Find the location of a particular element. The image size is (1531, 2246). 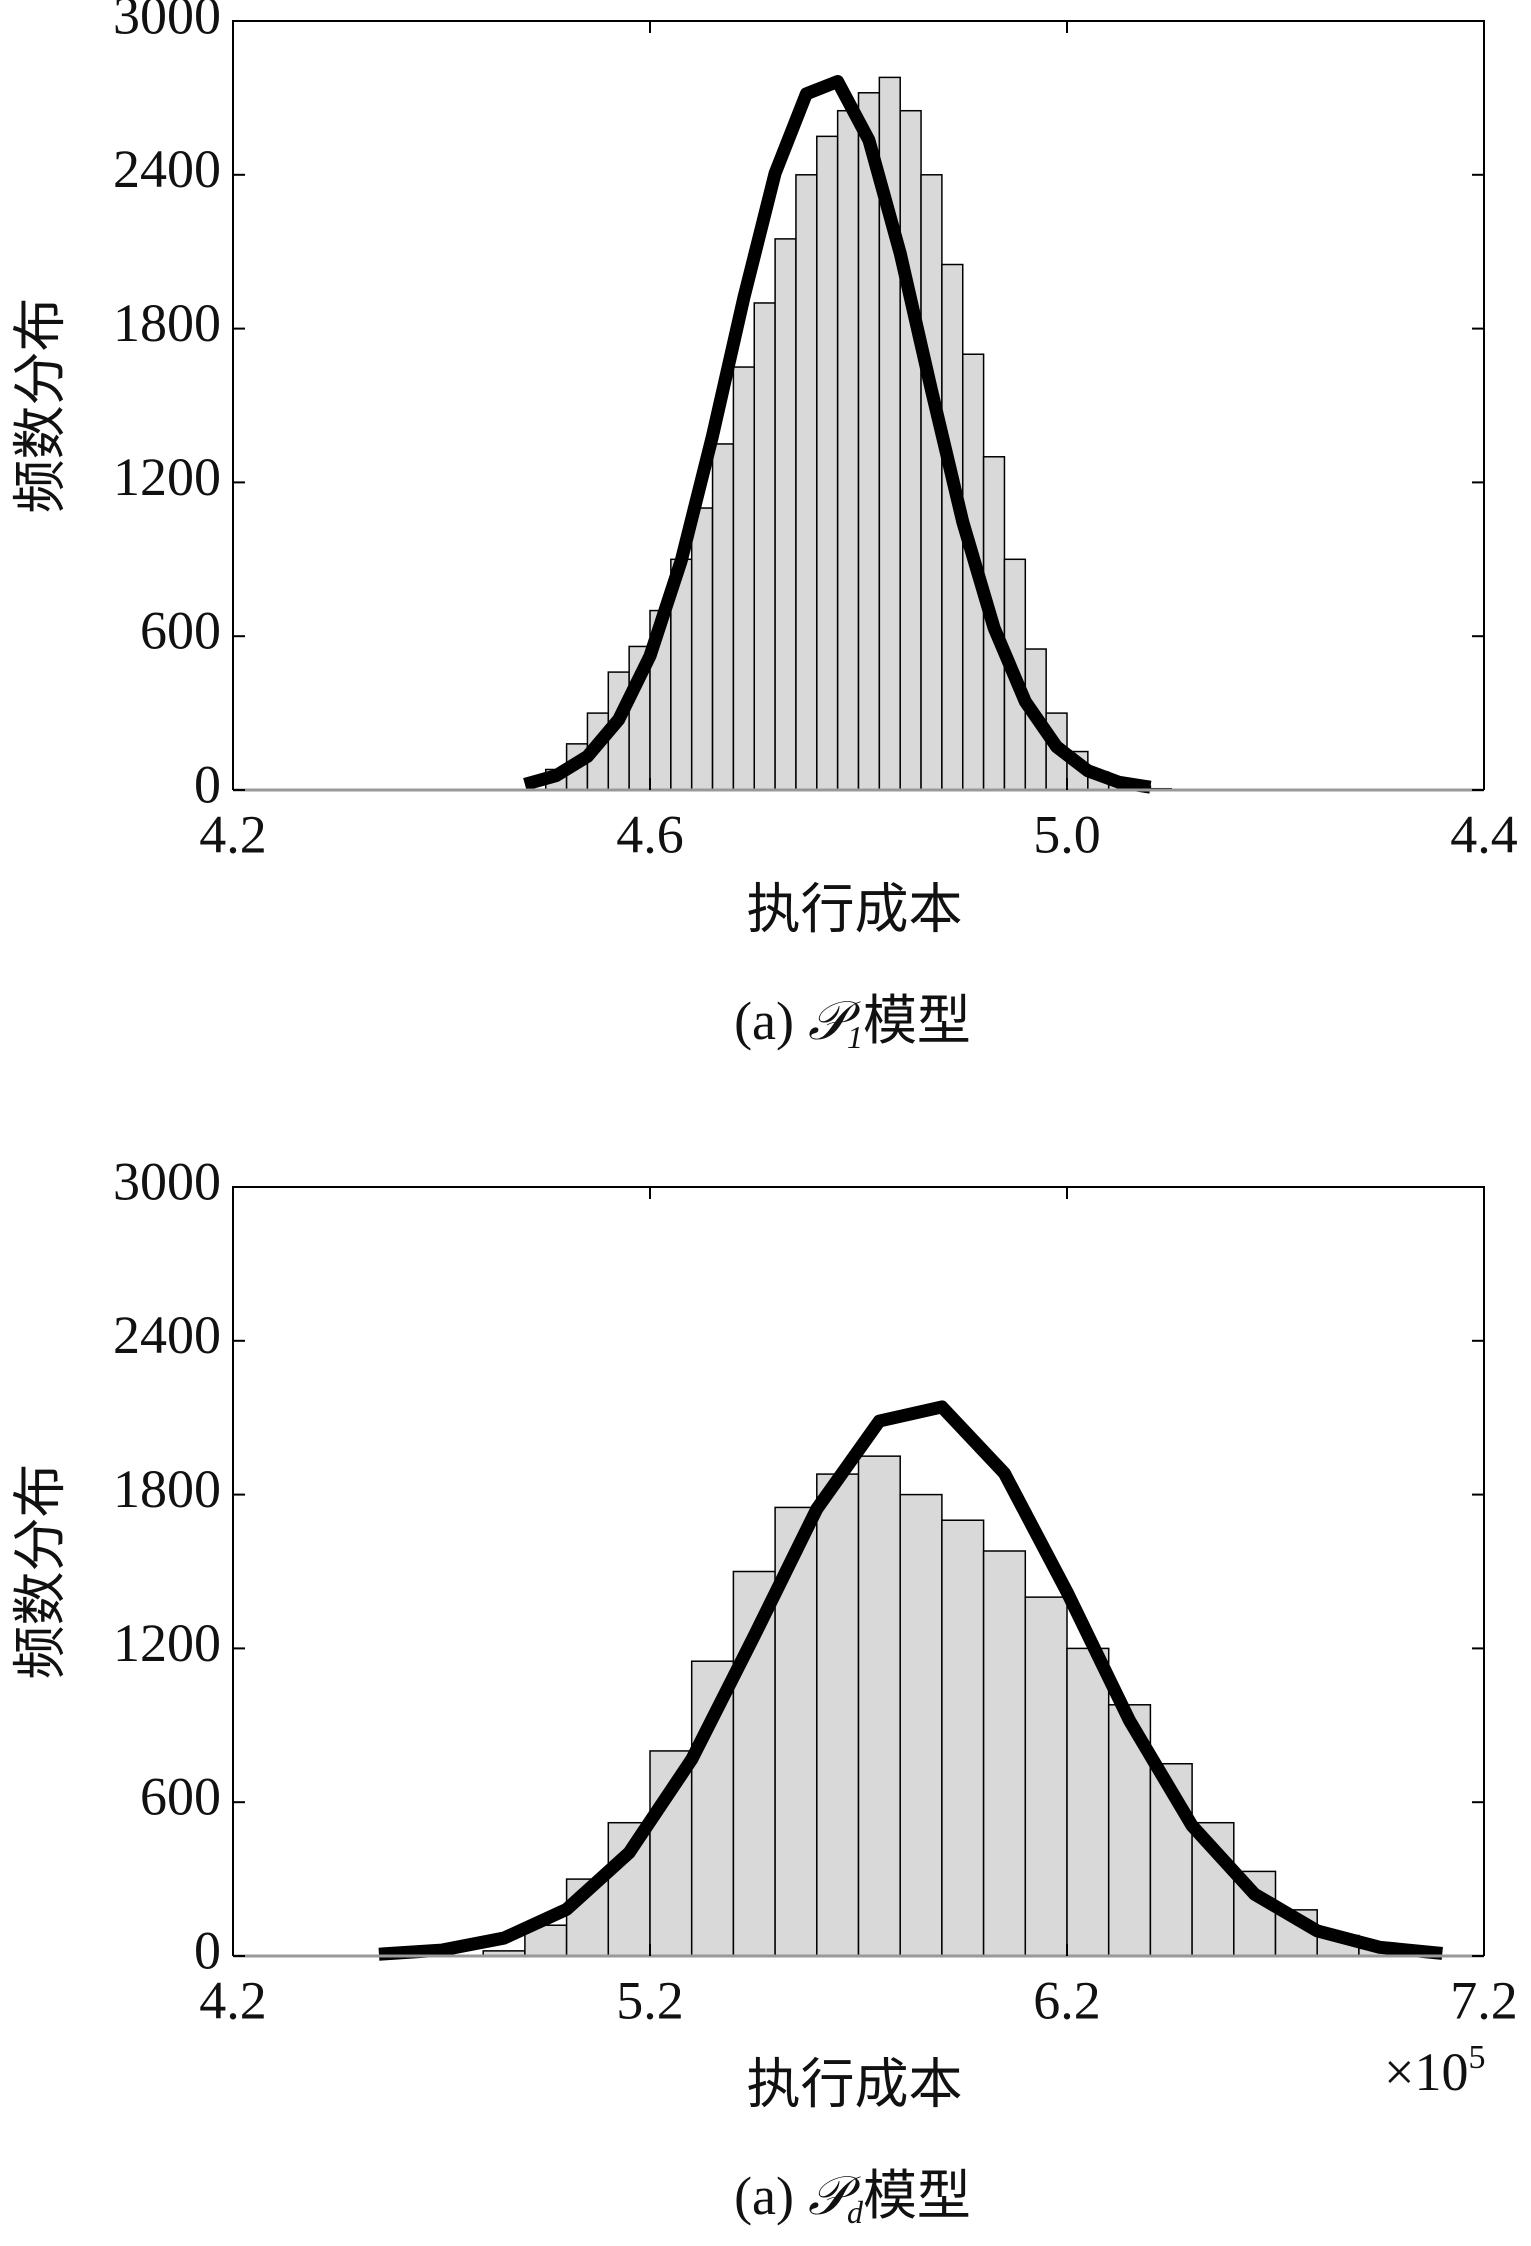

caption-subscript: 1 is located at coordinates (855, 1037).